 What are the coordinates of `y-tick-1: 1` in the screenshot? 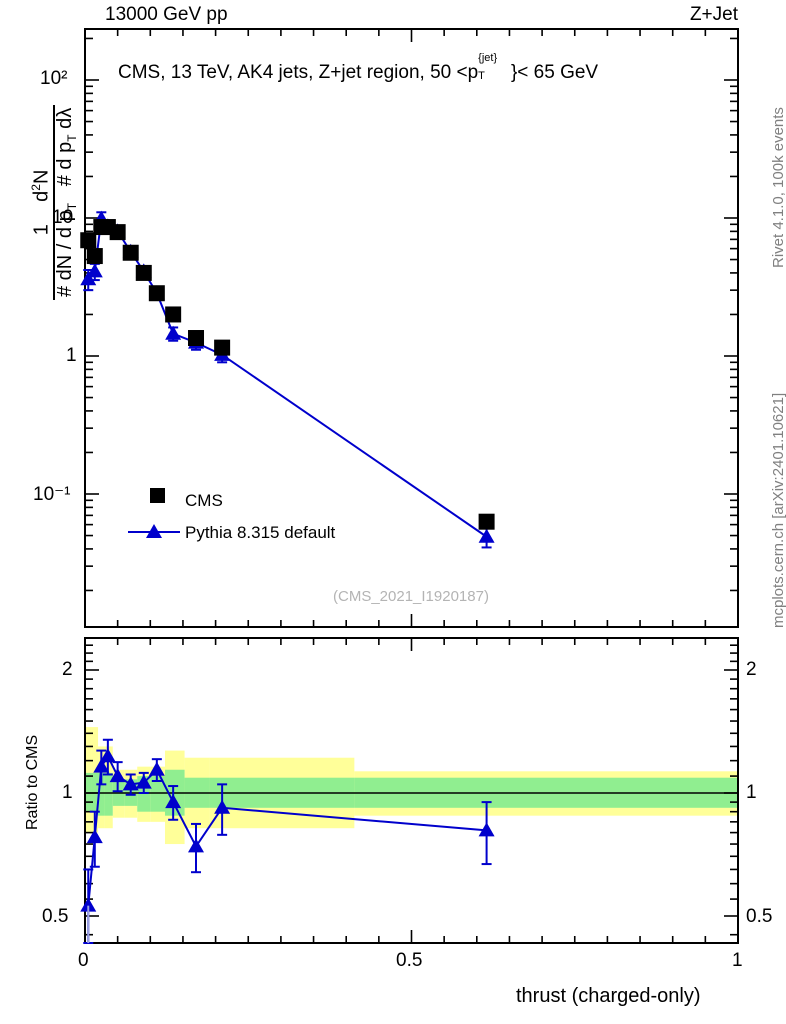 It's located at (71, 355).